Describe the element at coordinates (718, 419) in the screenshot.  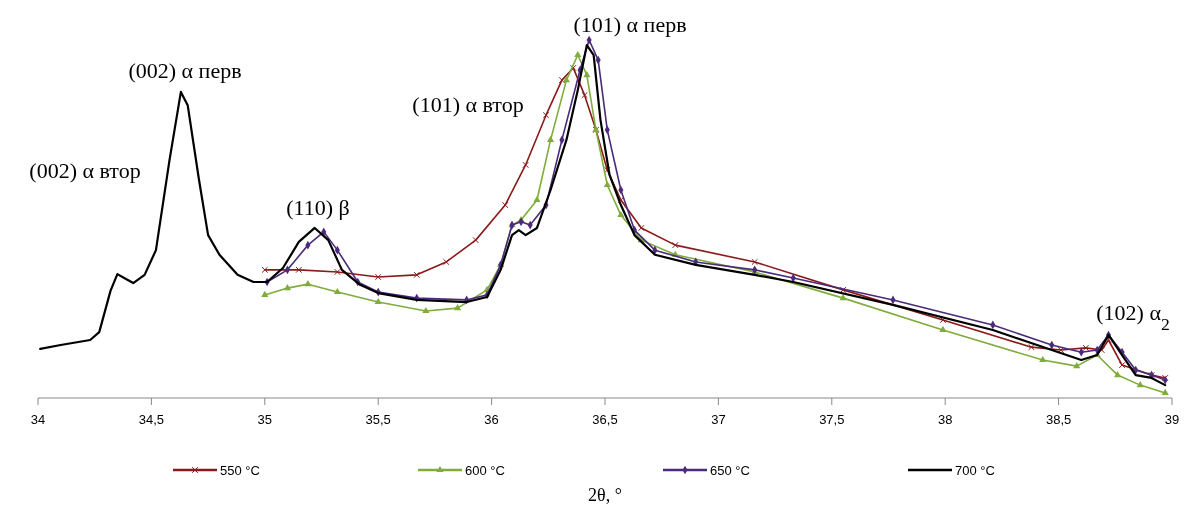
I see `x-tick-label: 37` at that location.